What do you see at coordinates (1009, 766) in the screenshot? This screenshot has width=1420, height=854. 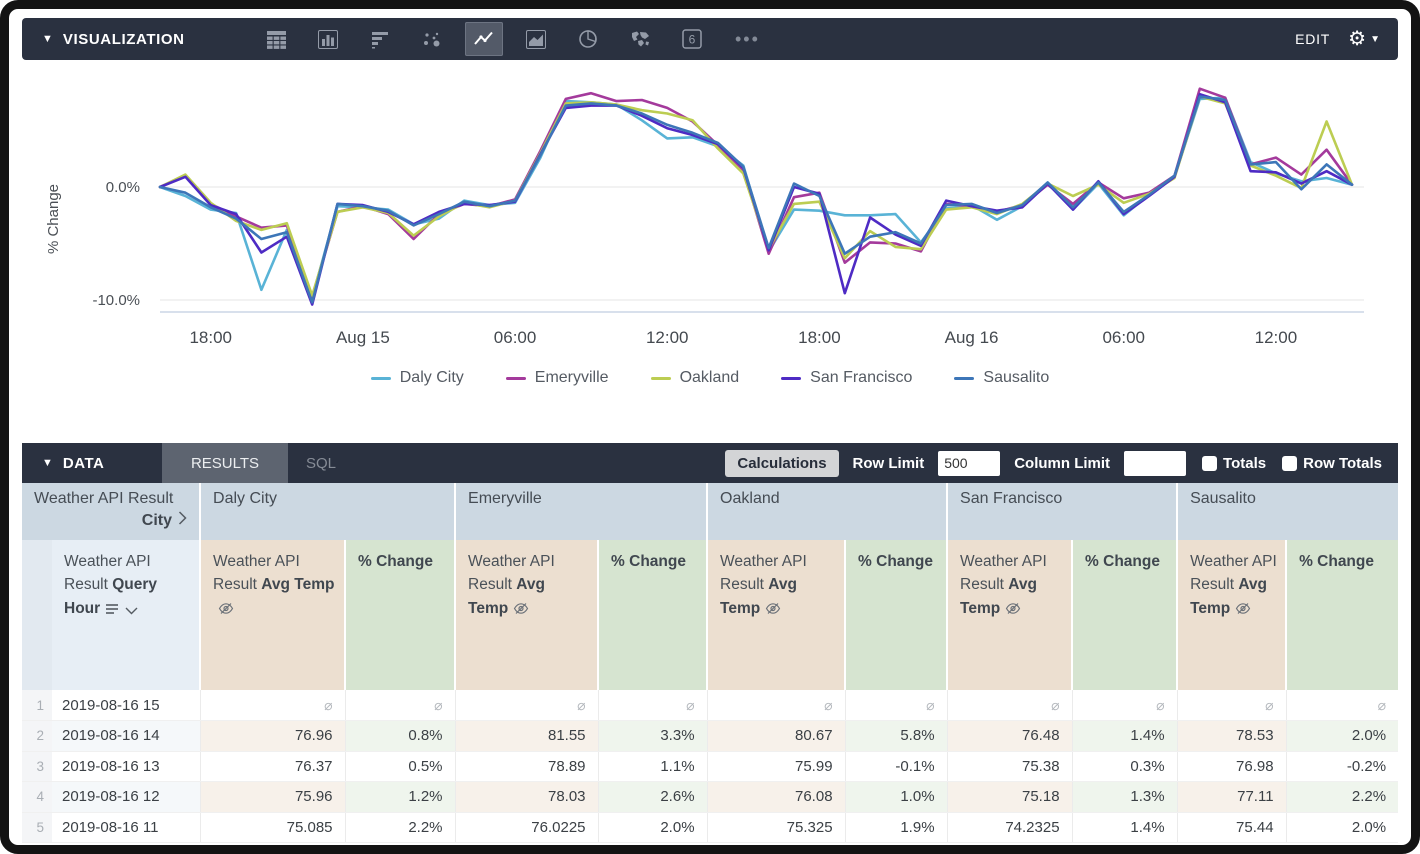 I see `avg-temp-cell: 75.38` at bounding box center [1009, 766].